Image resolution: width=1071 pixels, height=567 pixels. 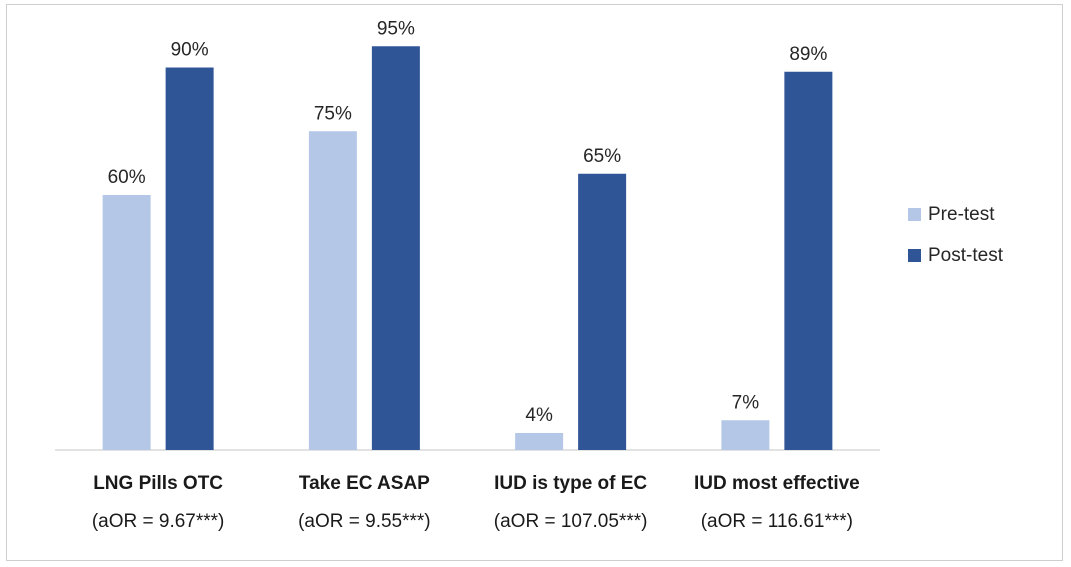 I want to click on legend-label: Pre-test, so click(x=961, y=214).